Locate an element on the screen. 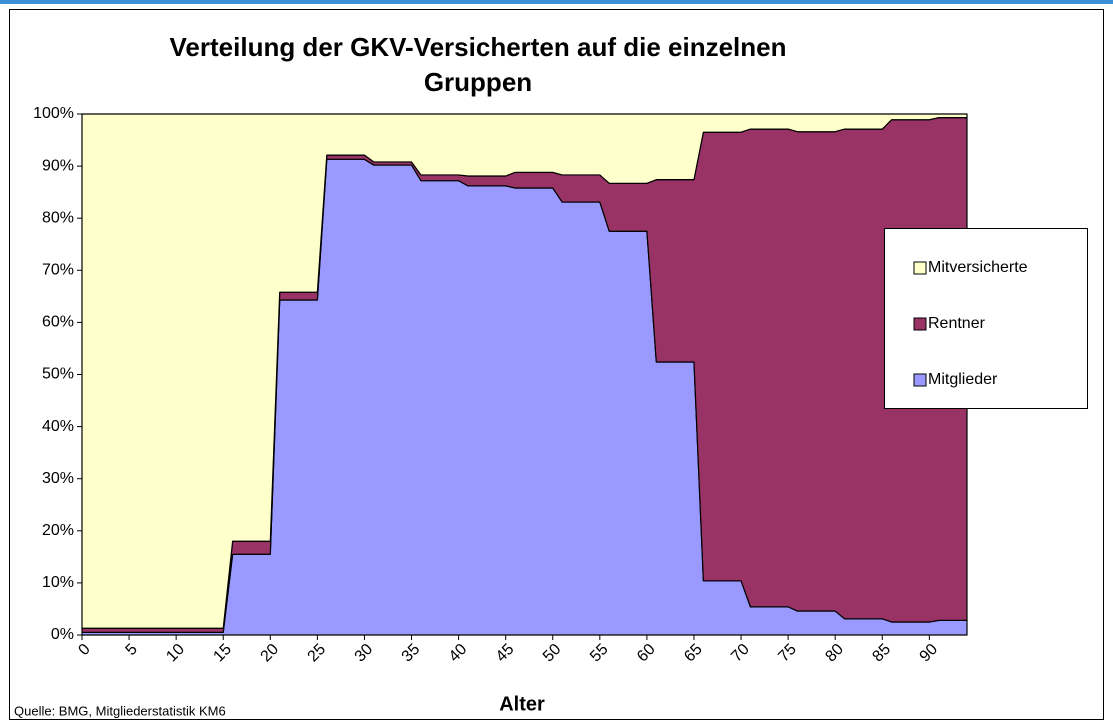 The image size is (1113, 728). y-tick-label: 80% is located at coordinates (58, 217).